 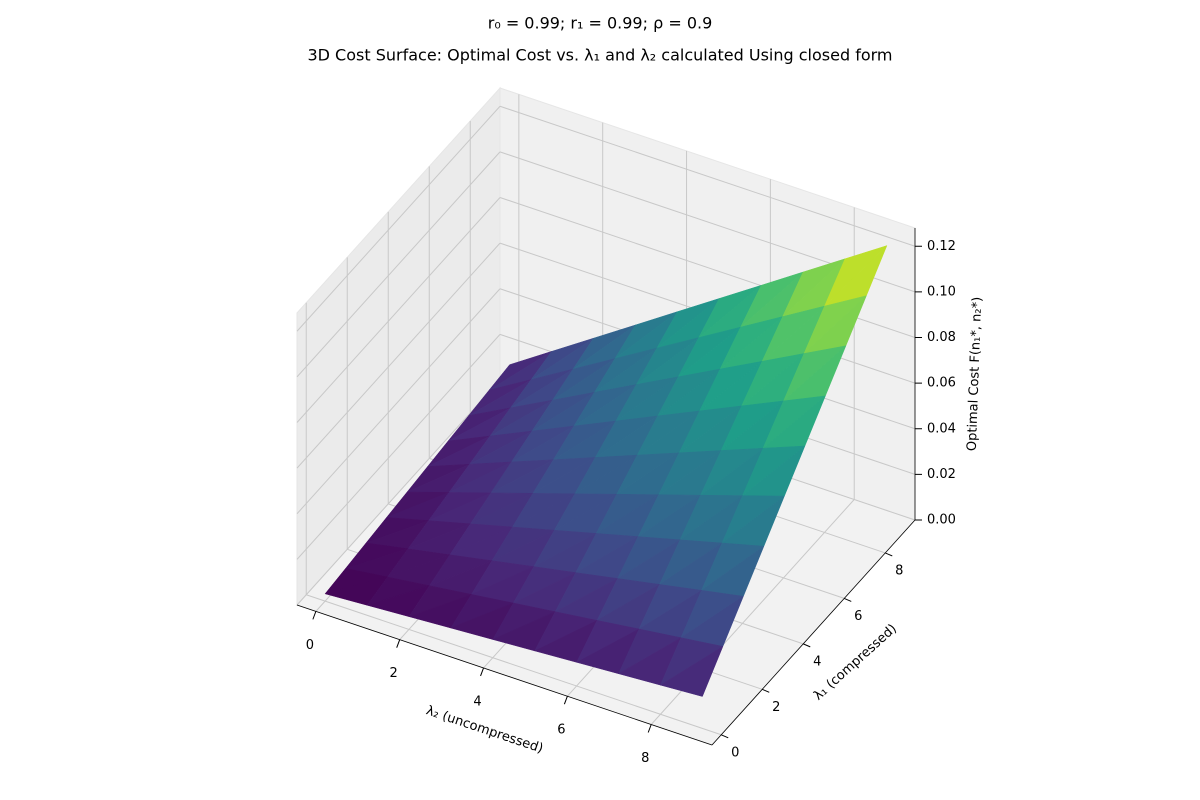 I want to click on z-tick-label: 0.04, so click(x=941, y=428).